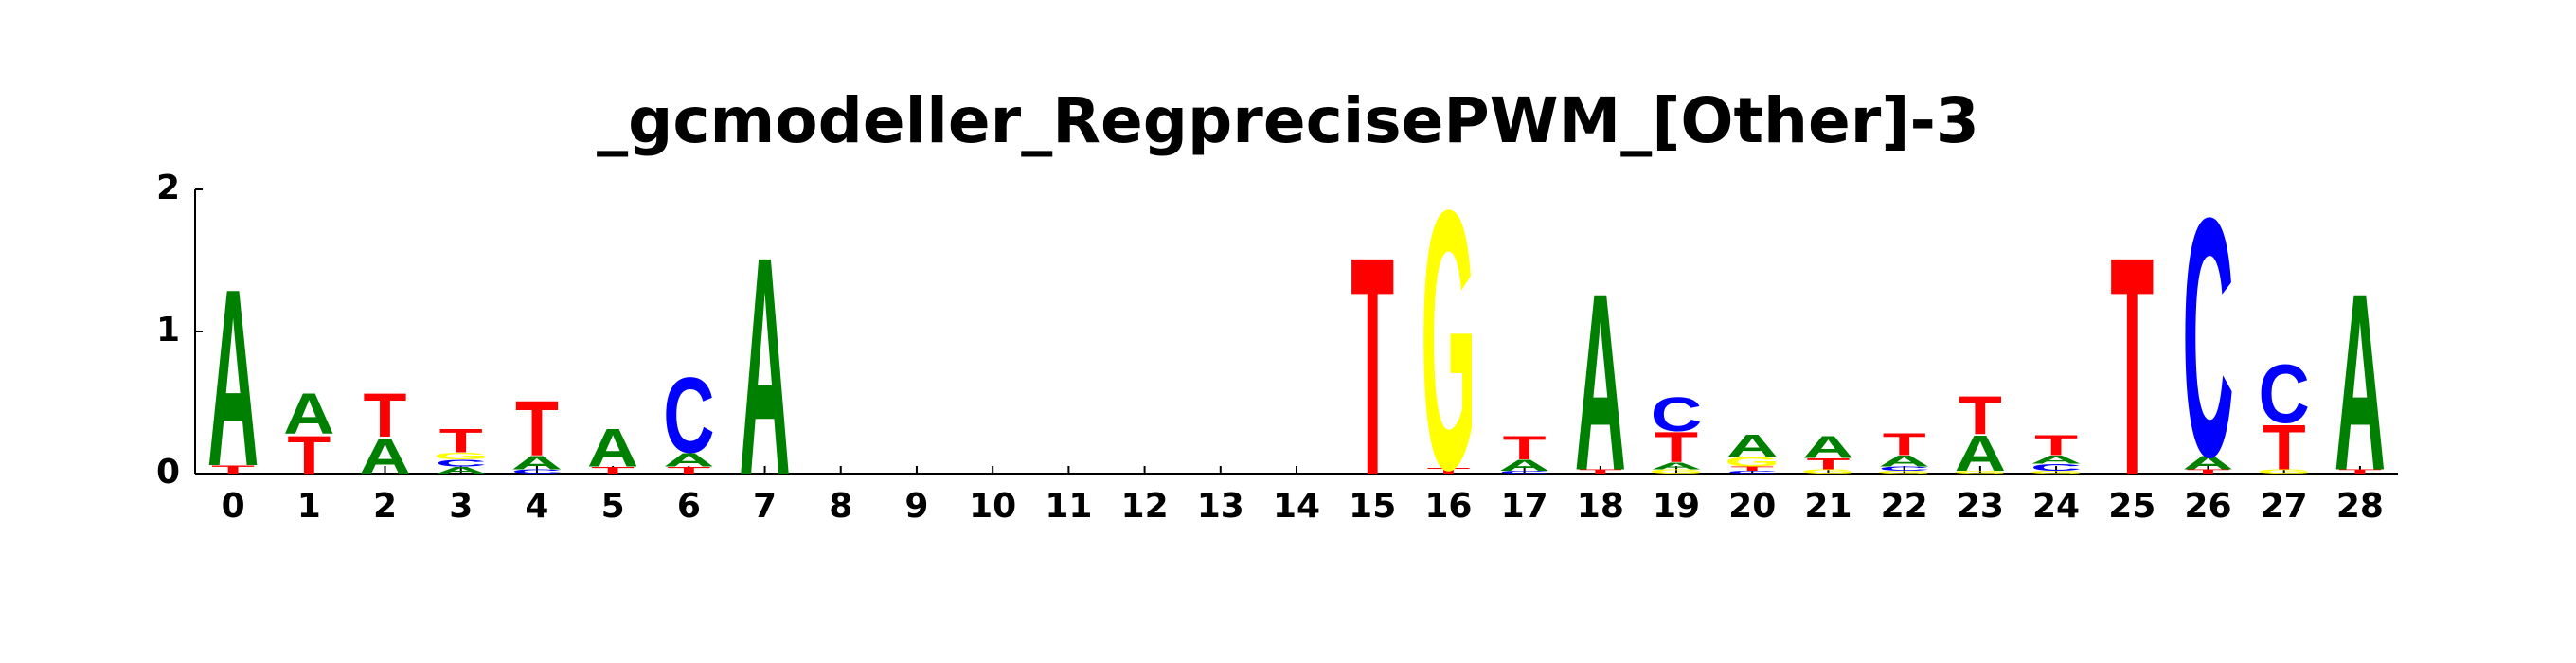  What do you see at coordinates (1752, 506) in the screenshot?
I see `x-tick-label: 20` at bounding box center [1752, 506].